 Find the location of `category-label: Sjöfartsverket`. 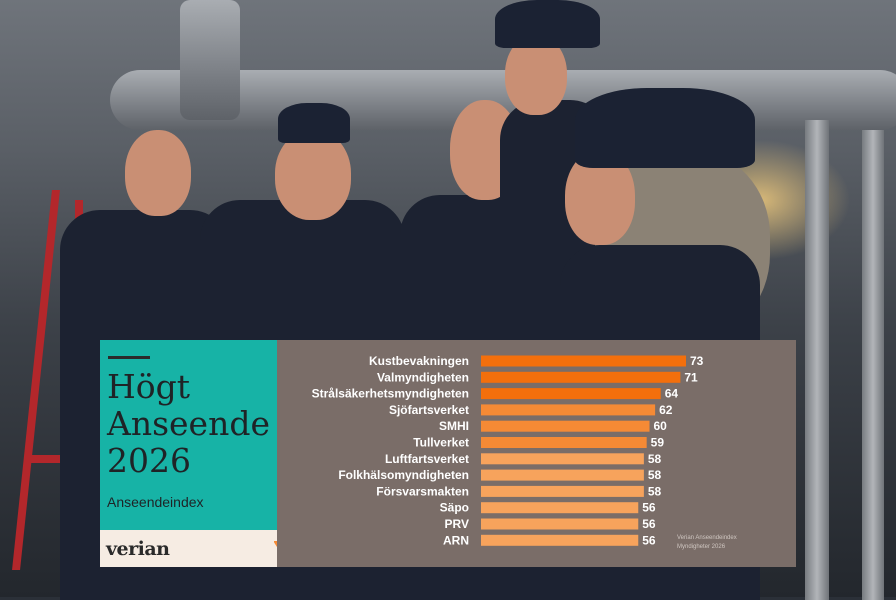

category-label: Sjöfartsverket is located at coordinates (429, 410).